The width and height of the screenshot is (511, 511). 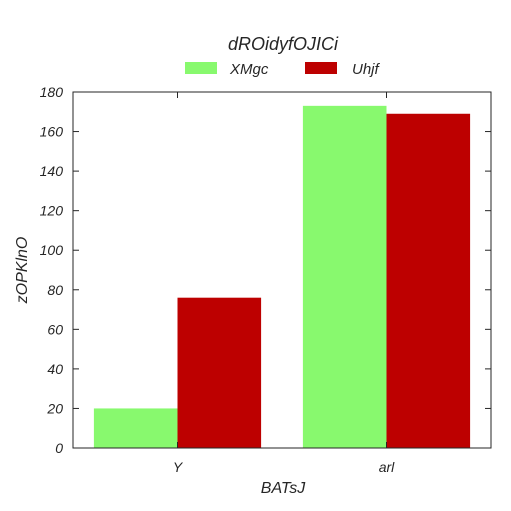 I want to click on y-axis-label: zOPKlnO, so click(x=22, y=271).